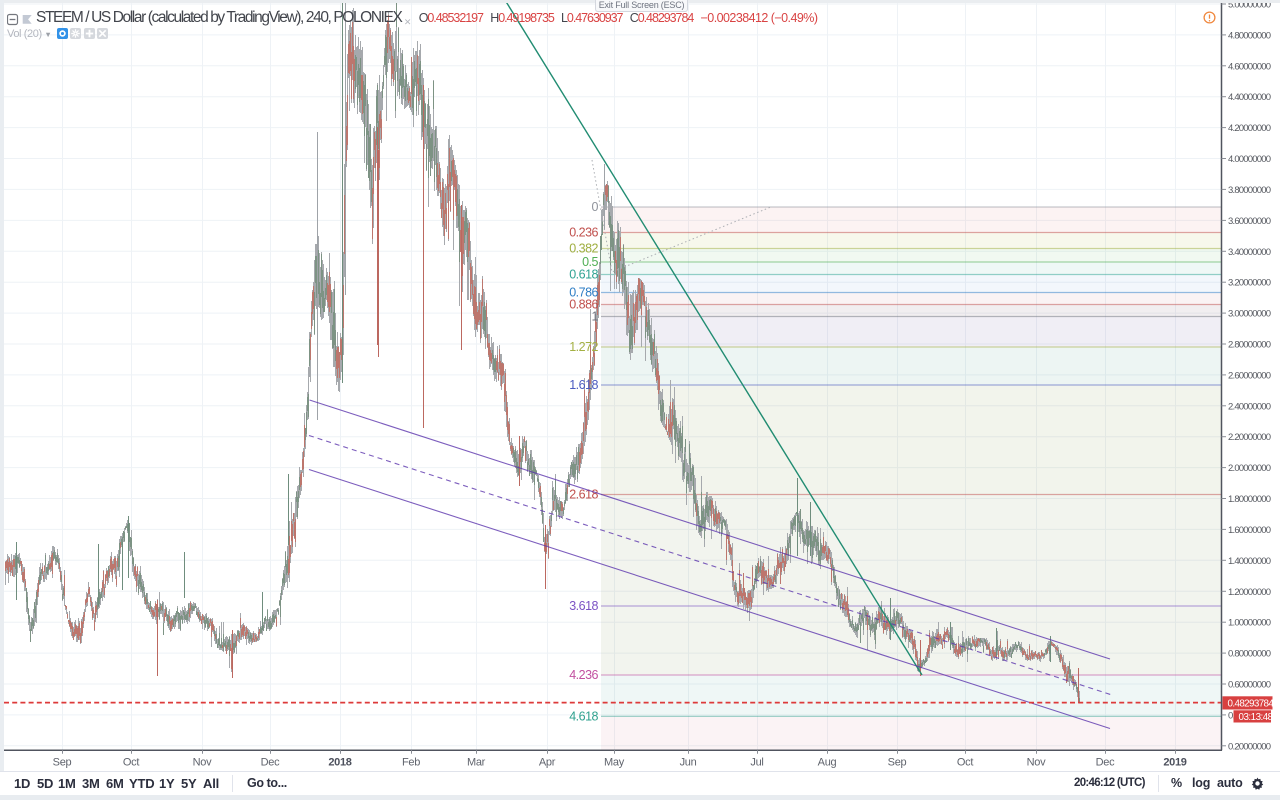 This screenshot has height=800, width=1280. What do you see at coordinates (1249, 221) in the screenshot?
I see `svg-text: 3.60000000` at bounding box center [1249, 221].